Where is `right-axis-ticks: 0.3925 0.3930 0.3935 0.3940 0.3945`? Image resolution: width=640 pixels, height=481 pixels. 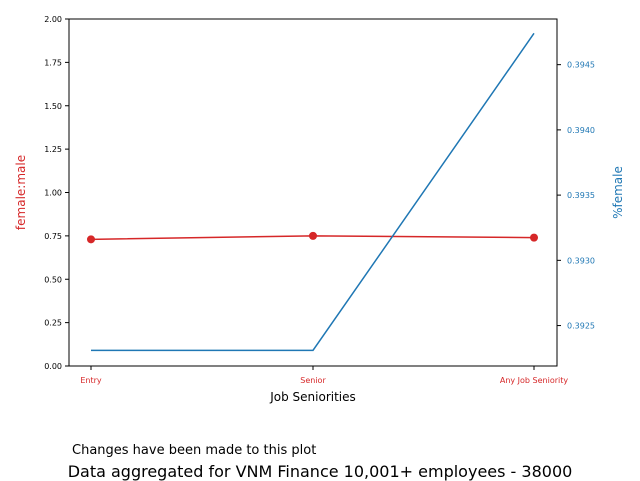 right-axis-ticks: 0.3925 0.3930 0.3935 0.3940 0.3945 is located at coordinates (576, 196).